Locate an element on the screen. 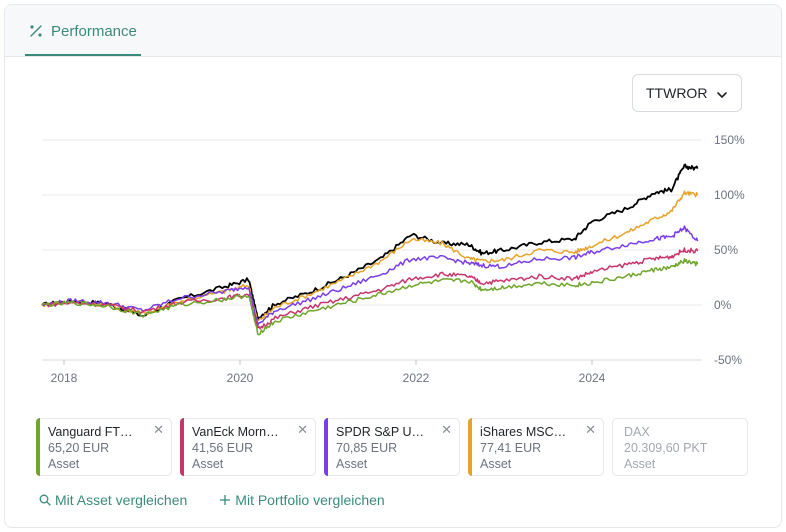  x-tick-label: 2020 is located at coordinates (240, 378).